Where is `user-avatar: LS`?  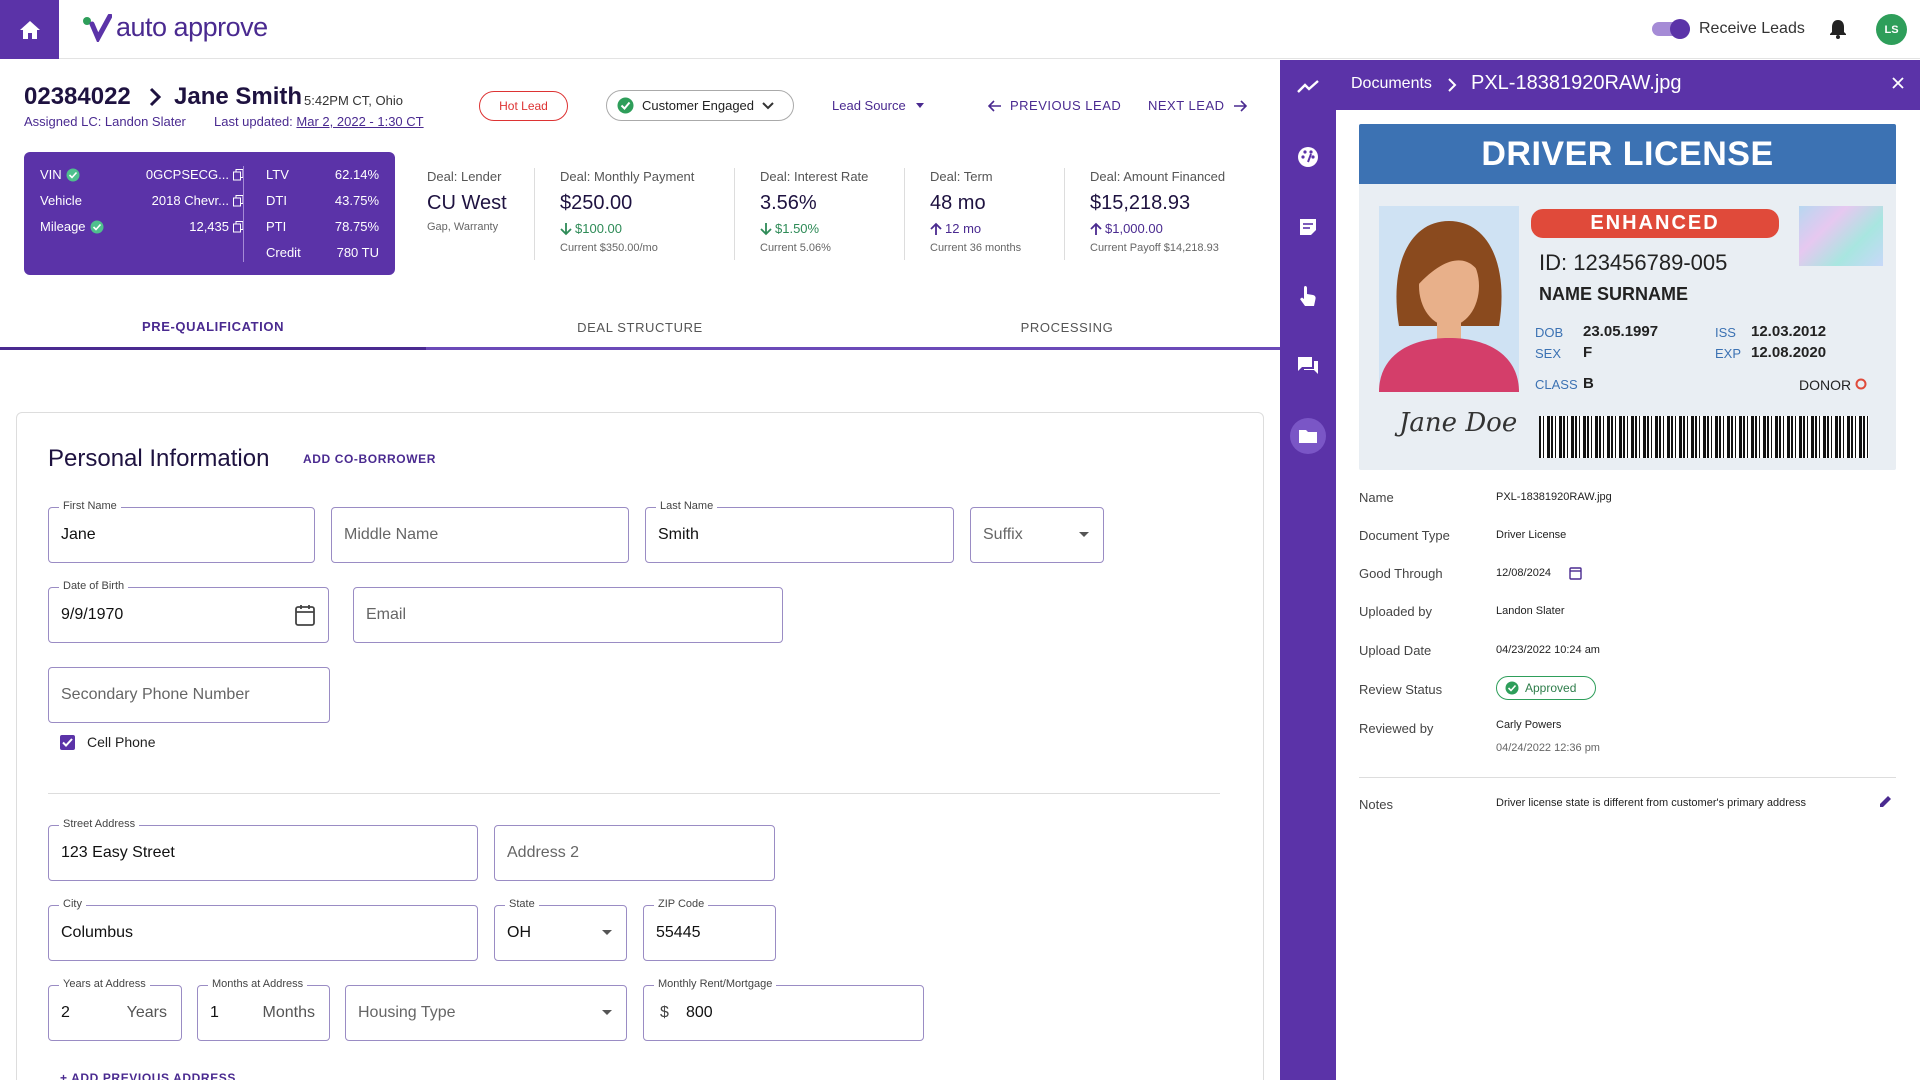 user-avatar: LS is located at coordinates (1891, 29).